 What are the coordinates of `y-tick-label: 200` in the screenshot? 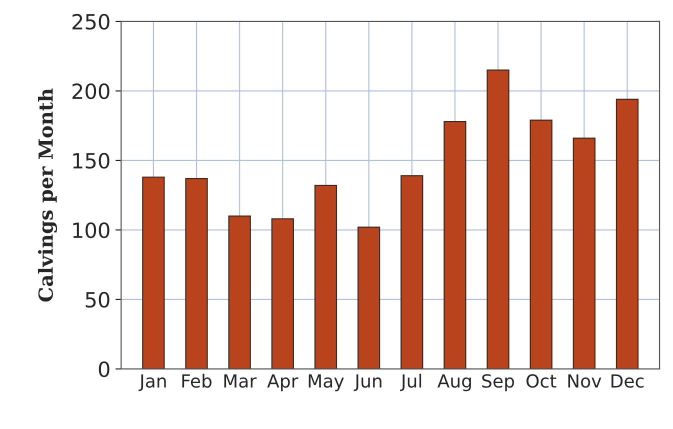 It's located at (91, 91).